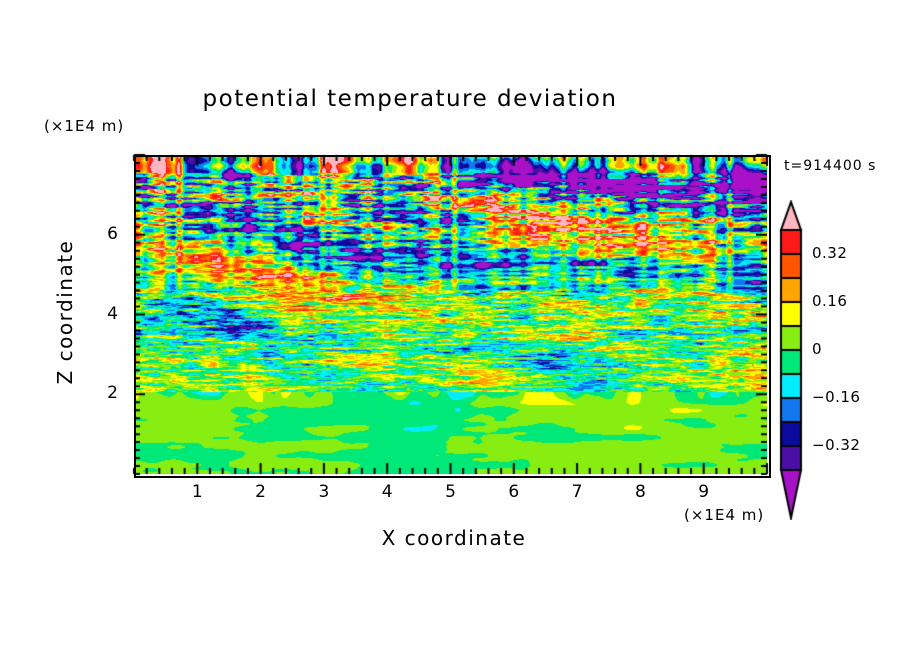 This screenshot has width=904, height=654. What do you see at coordinates (410, 99) in the screenshot?
I see `page-title: potential temperature deviation` at bounding box center [410, 99].